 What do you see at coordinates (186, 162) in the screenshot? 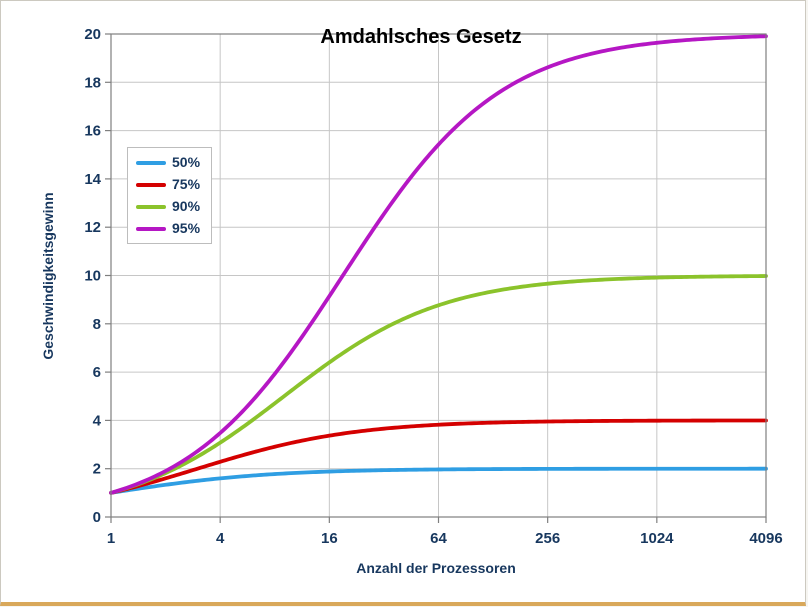
I see `legend-label: 50%` at bounding box center [186, 162].